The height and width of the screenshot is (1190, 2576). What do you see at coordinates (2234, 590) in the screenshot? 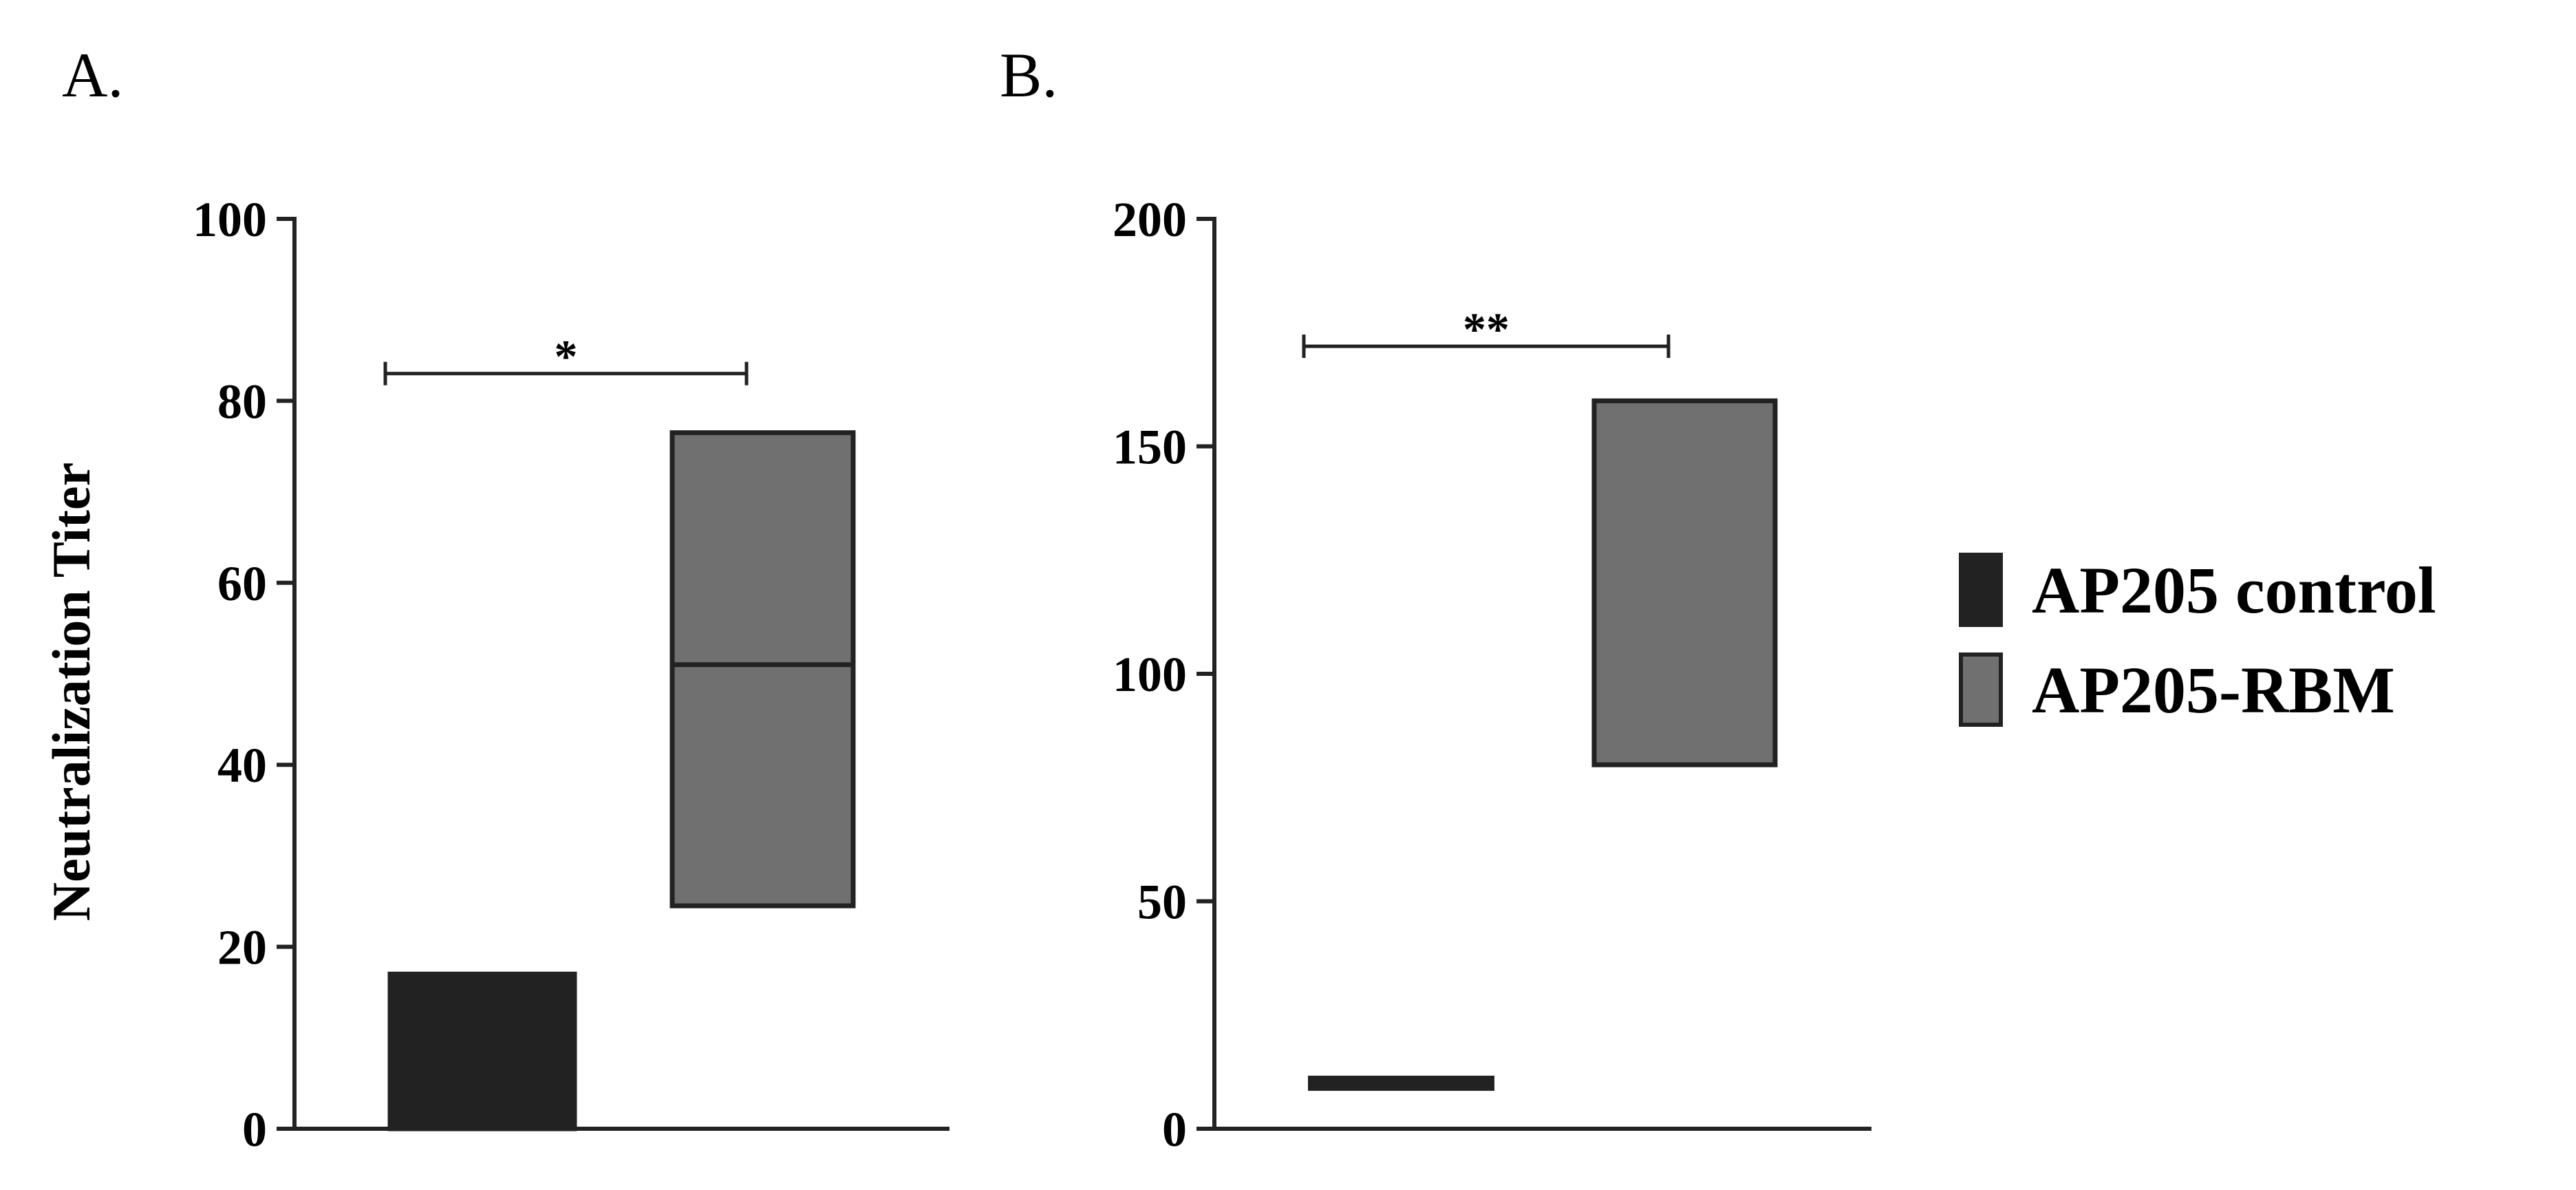
I see `legend-label-control: AP205 control` at bounding box center [2234, 590].